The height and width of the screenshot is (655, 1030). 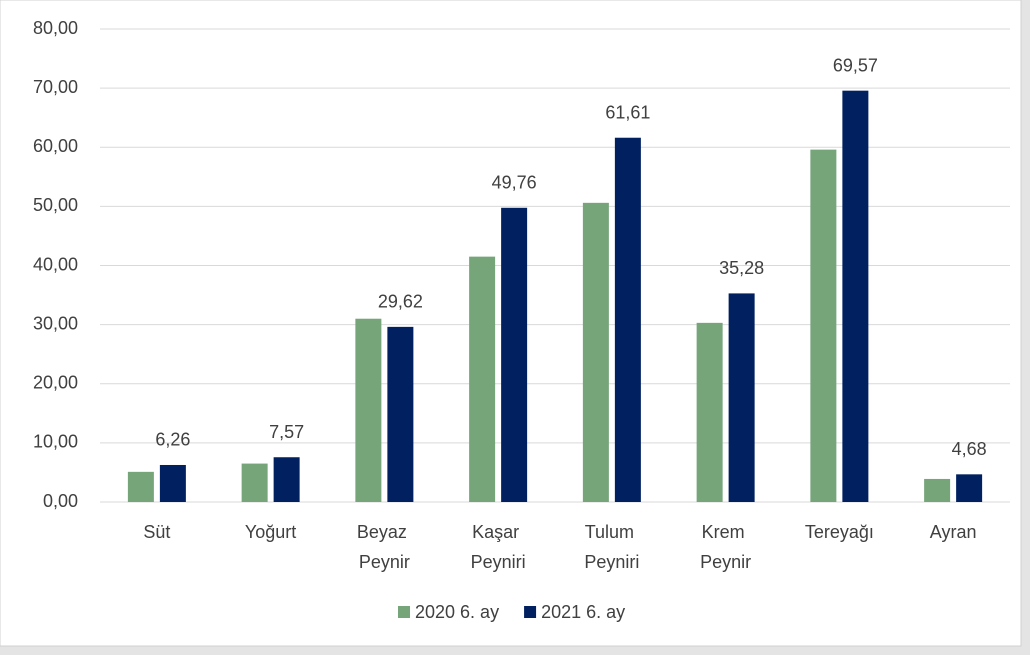 I want to click on data-label: 29,62, so click(x=400, y=302).